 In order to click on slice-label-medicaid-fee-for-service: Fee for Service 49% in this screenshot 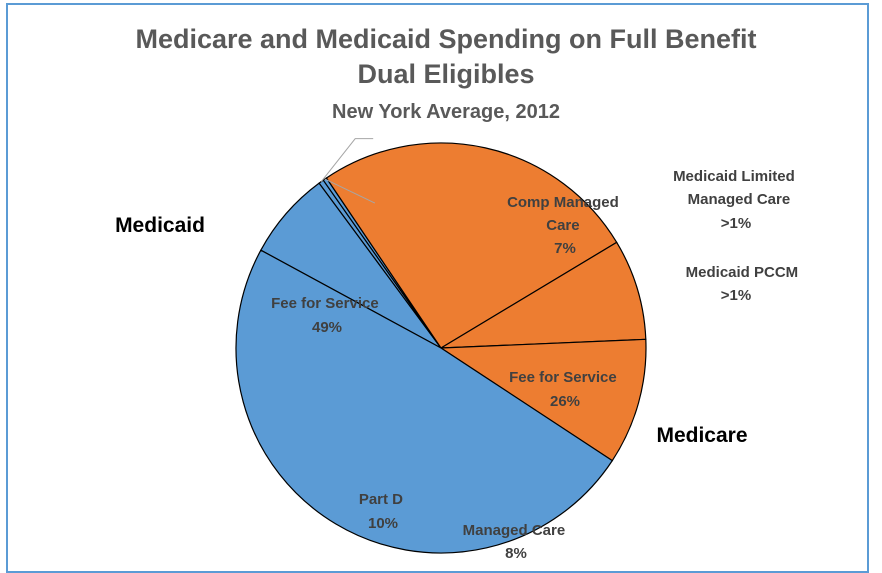, I will do `click(327, 315)`.